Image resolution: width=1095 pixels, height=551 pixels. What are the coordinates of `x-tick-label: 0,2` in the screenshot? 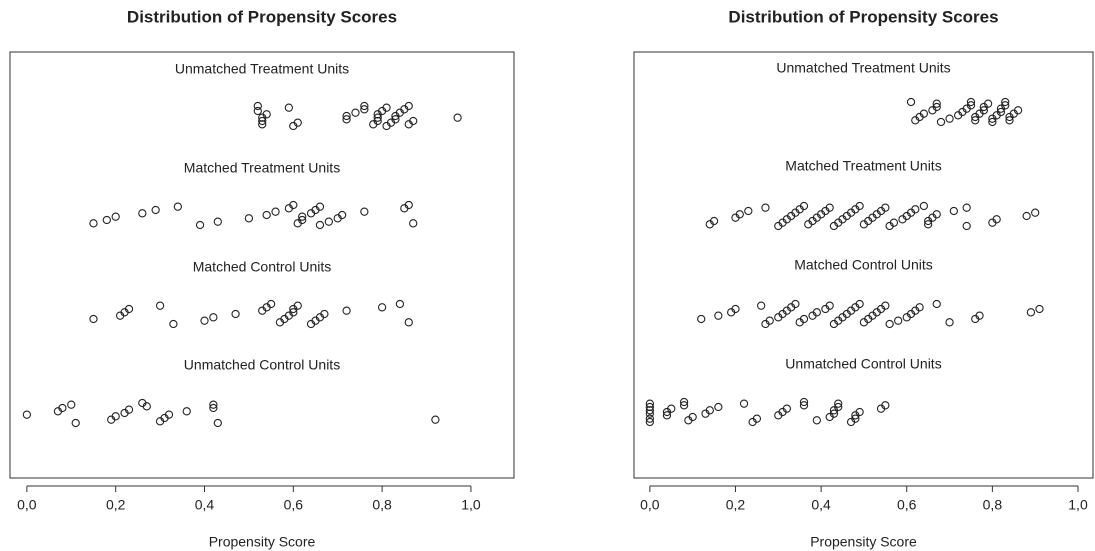 It's located at (736, 505).